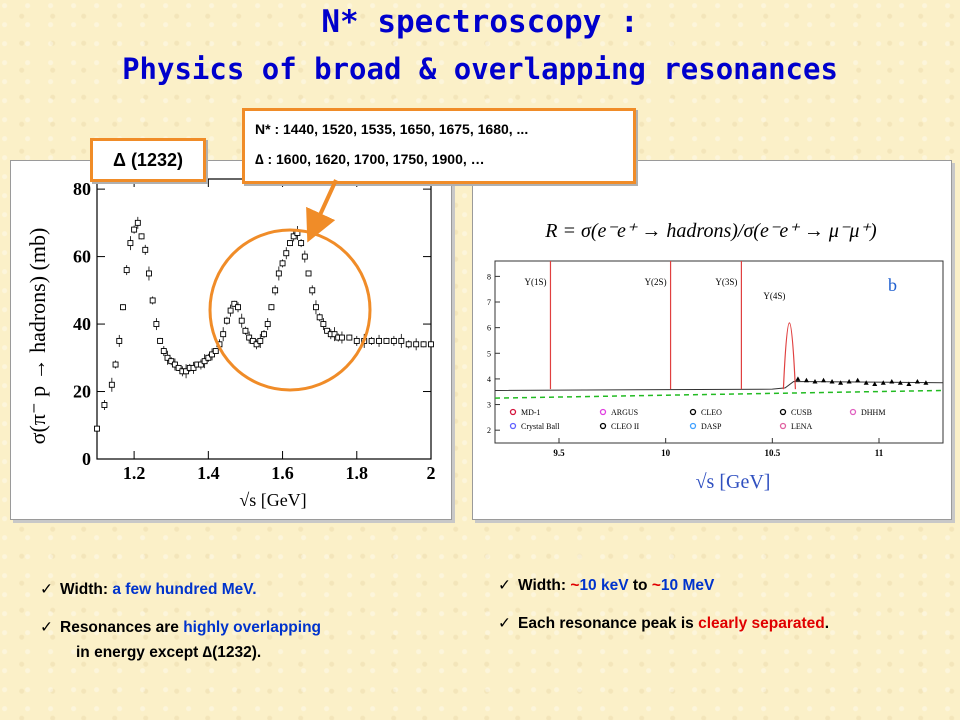 Image resolution: width=960 pixels, height=720 pixels. I want to click on bullet-highlight: a few hundred MeV., so click(184, 589).